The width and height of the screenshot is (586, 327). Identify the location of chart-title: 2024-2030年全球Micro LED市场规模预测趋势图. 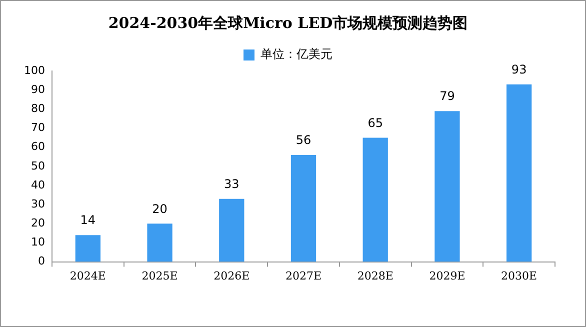
(288, 23).